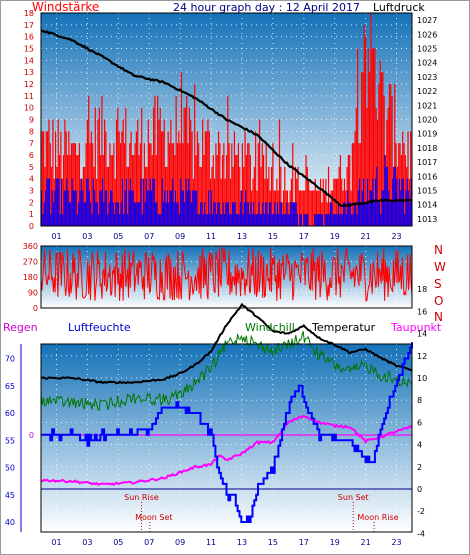 The width and height of the screenshot is (470, 555). I want to click on pressure-tick-label: 1022, so click(427, 91).